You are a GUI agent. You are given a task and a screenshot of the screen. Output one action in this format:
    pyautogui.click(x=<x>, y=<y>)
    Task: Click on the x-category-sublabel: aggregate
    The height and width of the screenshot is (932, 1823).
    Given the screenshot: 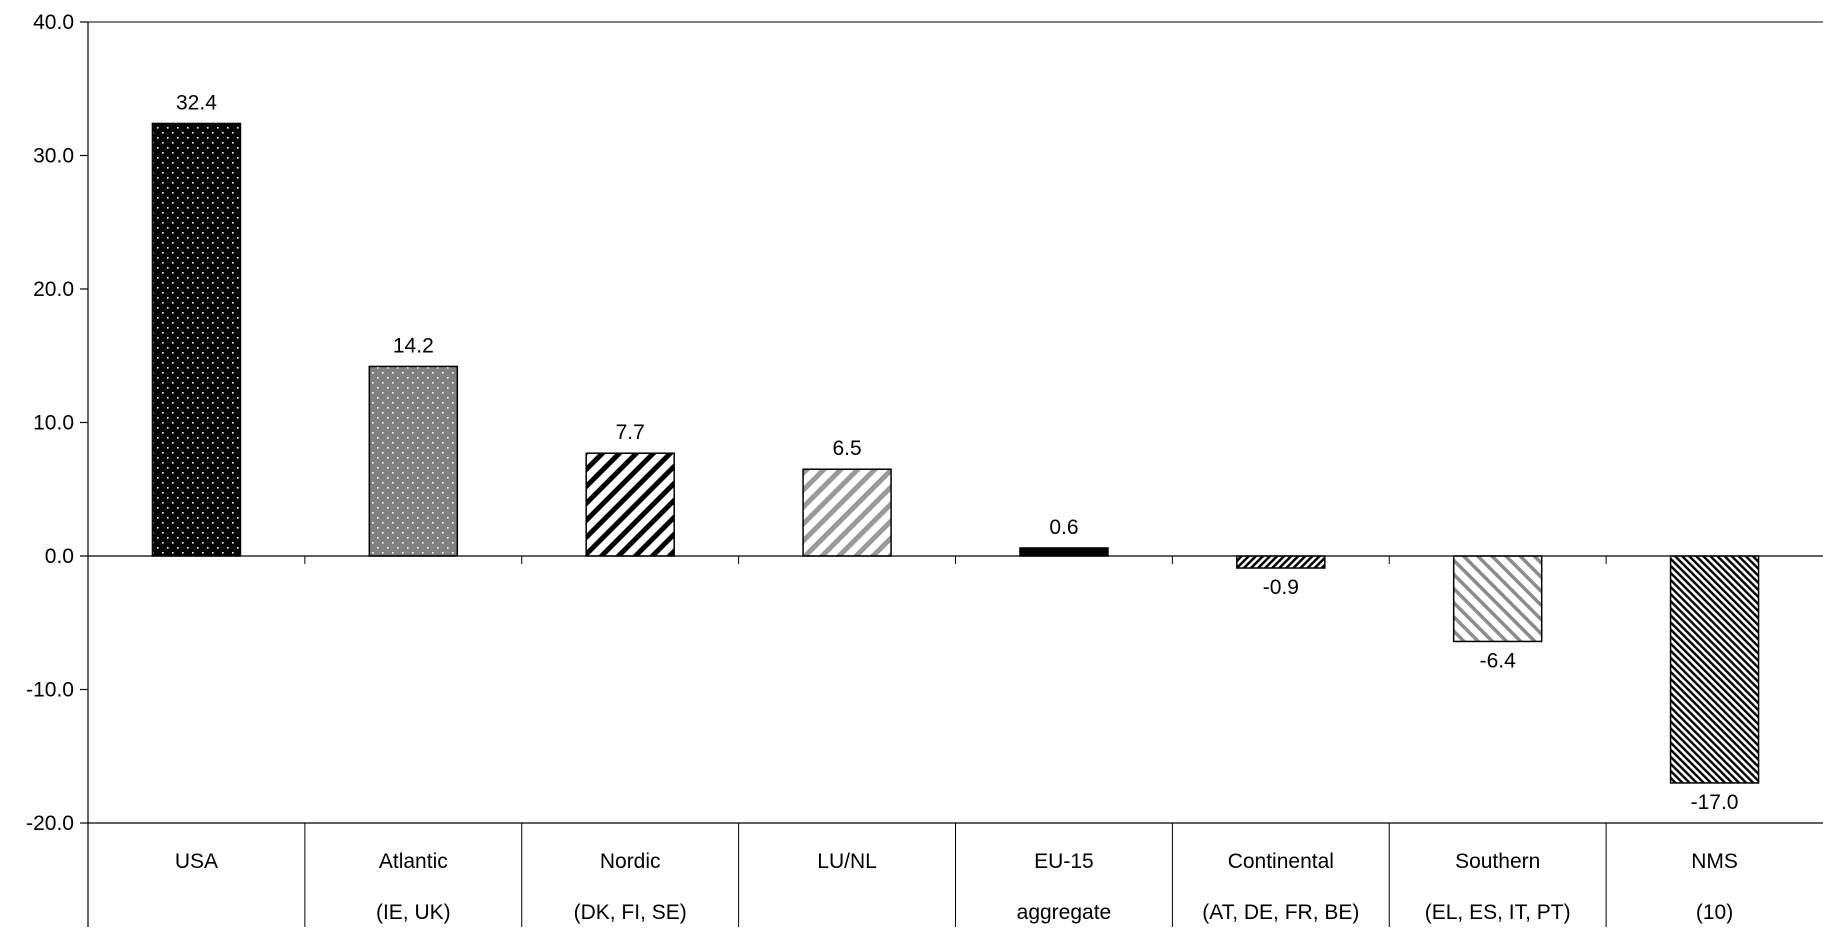 What is the action you would take?
    pyautogui.click(x=1064, y=912)
    